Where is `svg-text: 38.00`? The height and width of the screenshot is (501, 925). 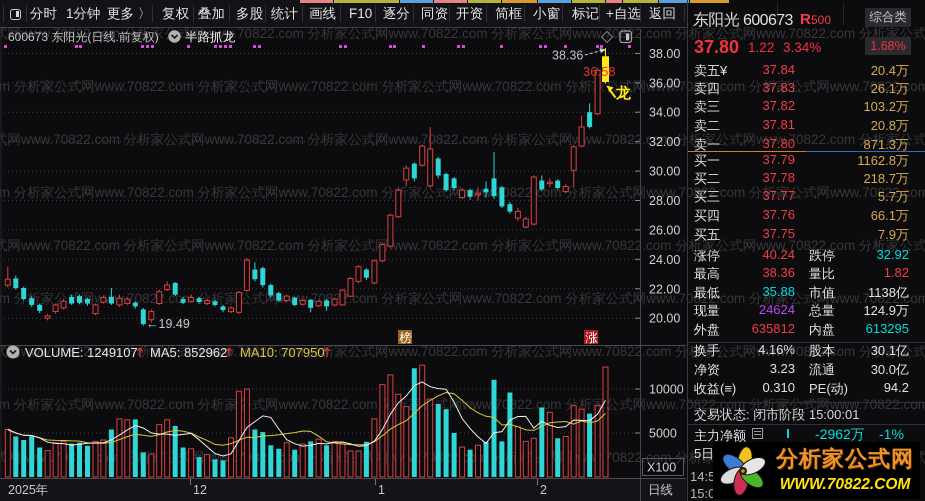
svg-text: 38.00 is located at coordinates (664, 54).